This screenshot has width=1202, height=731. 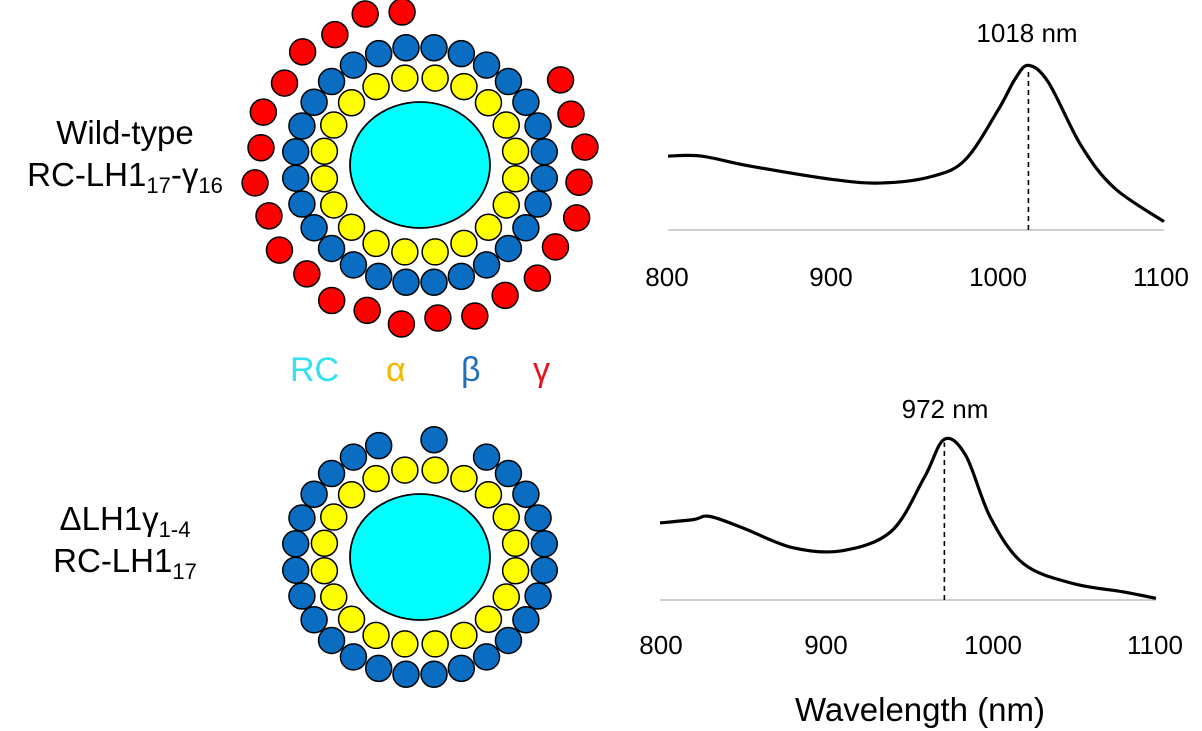 What do you see at coordinates (184, 174) in the screenshot?
I see `wild-type-complex-mid: -γ` at bounding box center [184, 174].